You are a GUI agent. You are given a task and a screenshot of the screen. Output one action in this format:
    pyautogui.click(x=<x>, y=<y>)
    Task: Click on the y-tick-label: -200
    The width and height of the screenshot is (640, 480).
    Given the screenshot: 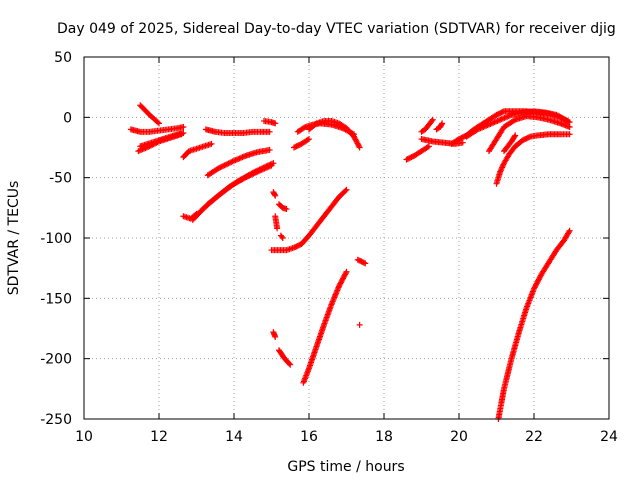 What is the action you would take?
    pyautogui.click(x=56, y=360)
    